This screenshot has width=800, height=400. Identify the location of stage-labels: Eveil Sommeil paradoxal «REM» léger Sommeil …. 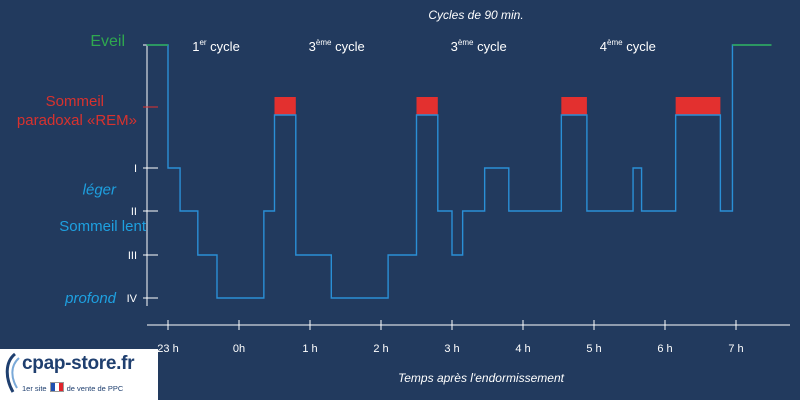
(82, 170).